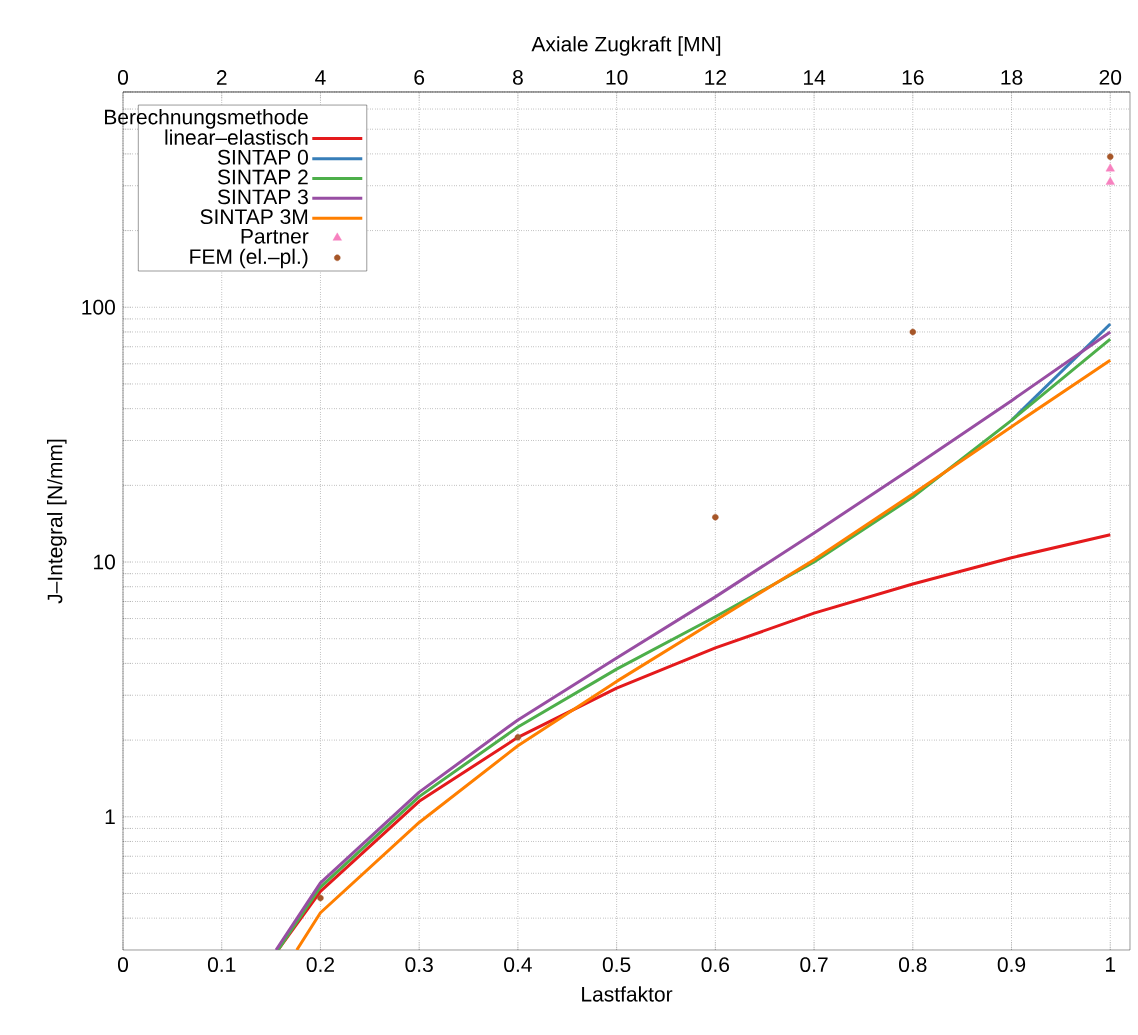 The image size is (1138, 1035). Describe the element at coordinates (262, 197) in the screenshot. I see `legend-label: SINTAP 3` at that location.